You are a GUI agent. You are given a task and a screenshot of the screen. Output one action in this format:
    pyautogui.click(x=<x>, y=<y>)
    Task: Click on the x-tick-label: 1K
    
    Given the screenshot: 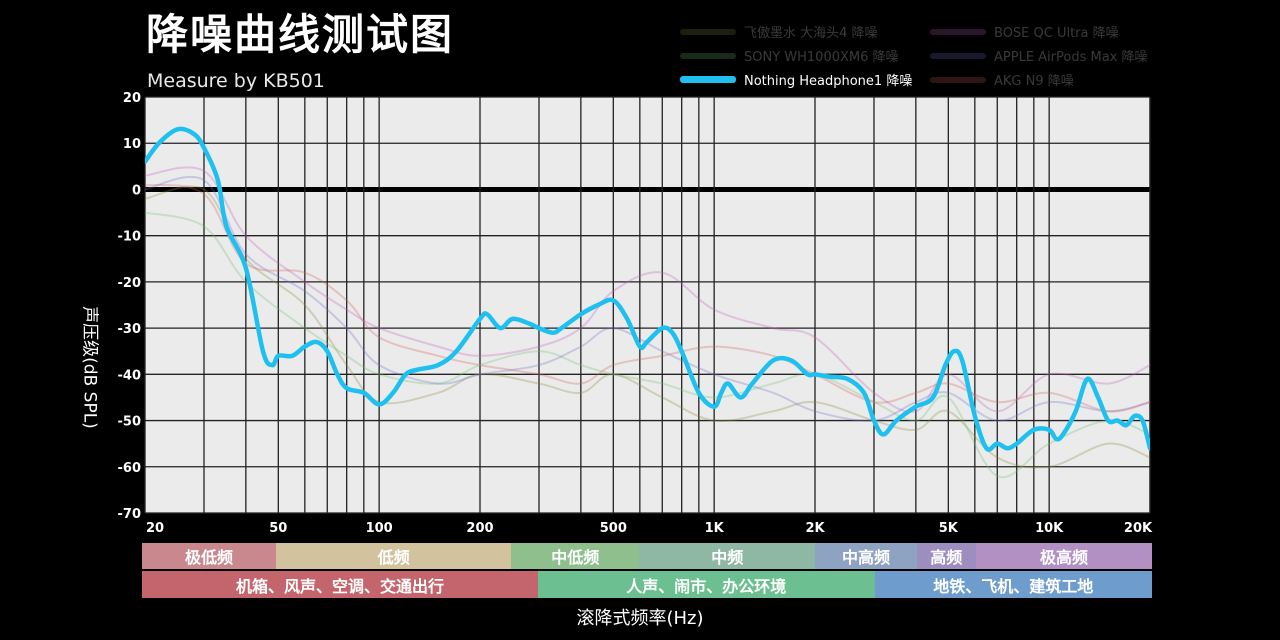 What is the action you would take?
    pyautogui.click(x=715, y=528)
    